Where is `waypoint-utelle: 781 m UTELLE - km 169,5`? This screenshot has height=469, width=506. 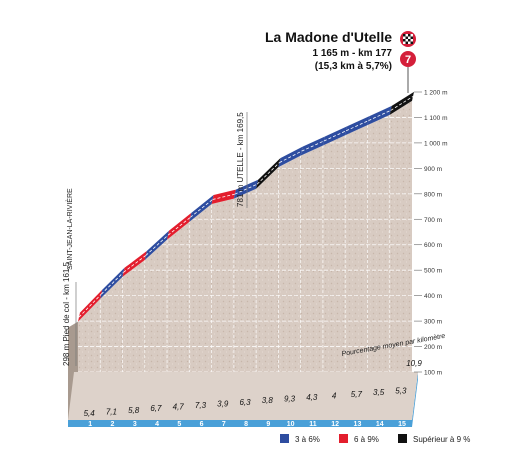 waypoint-utelle: 781 m UTELLE - km 169,5 is located at coordinates (240, 159).